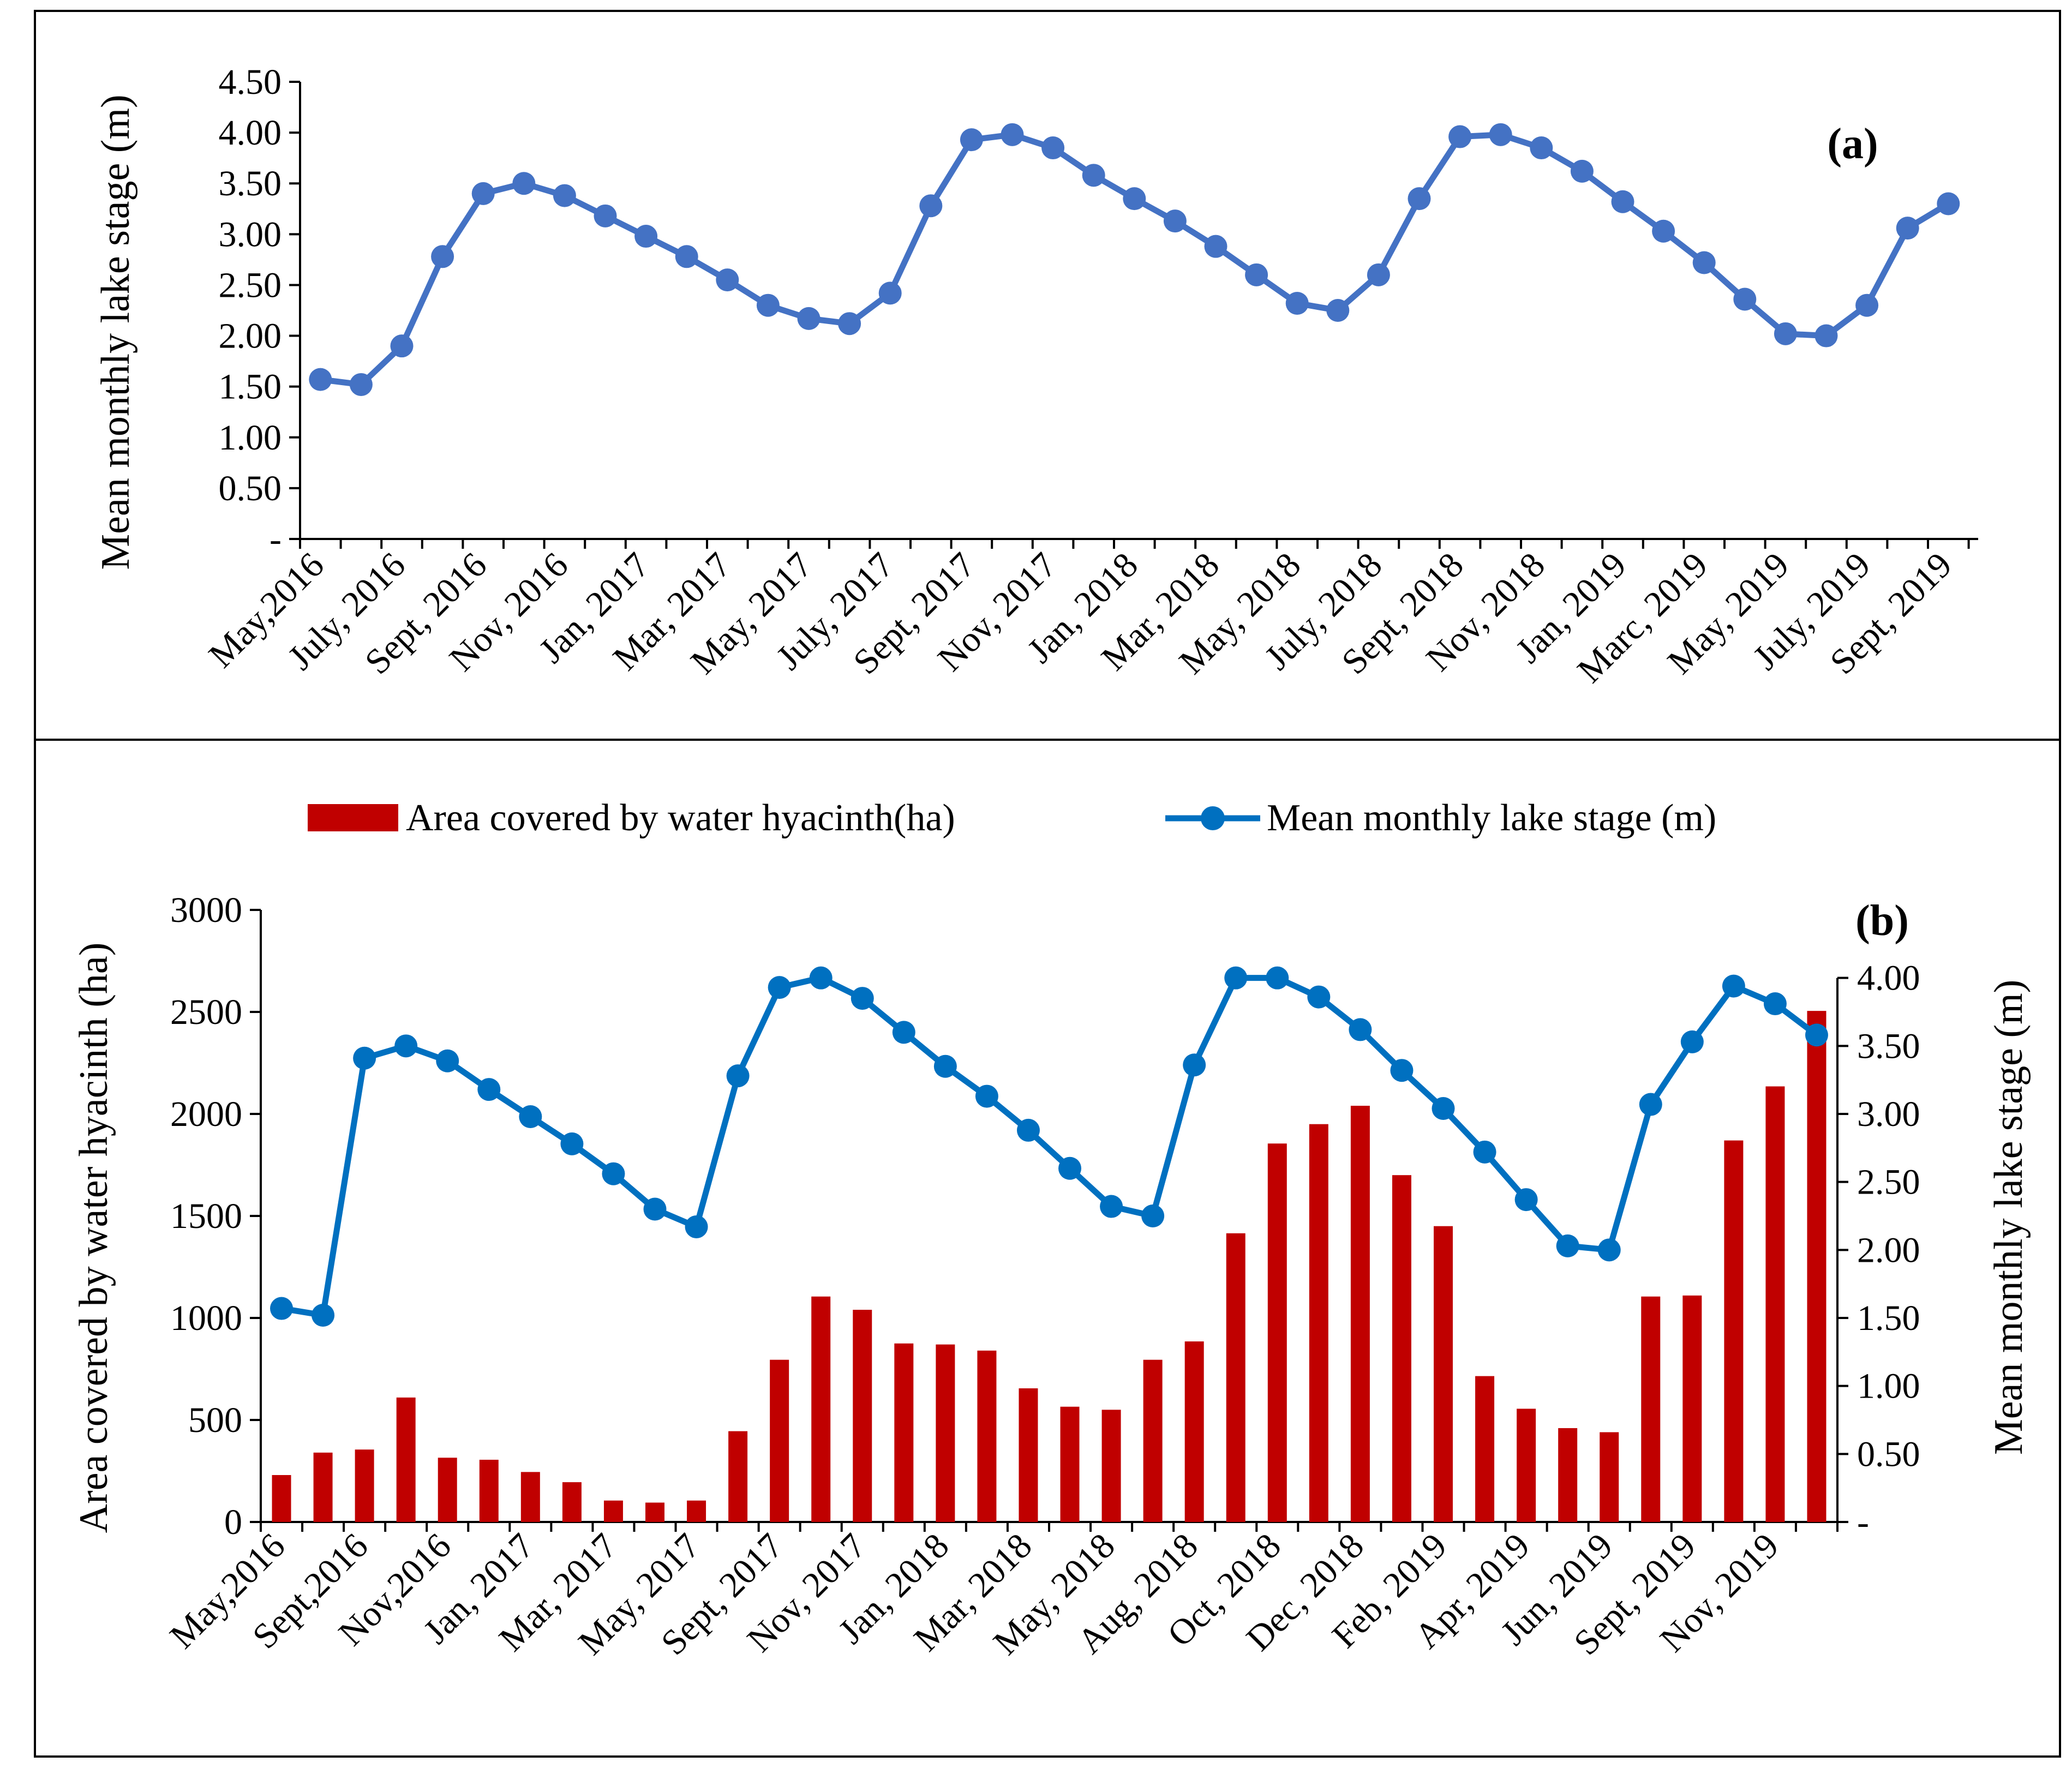  What do you see at coordinates (1888, 1046) in the screenshot?
I see `y-right-tick-label: 3.50` at bounding box center [1888, 1046].